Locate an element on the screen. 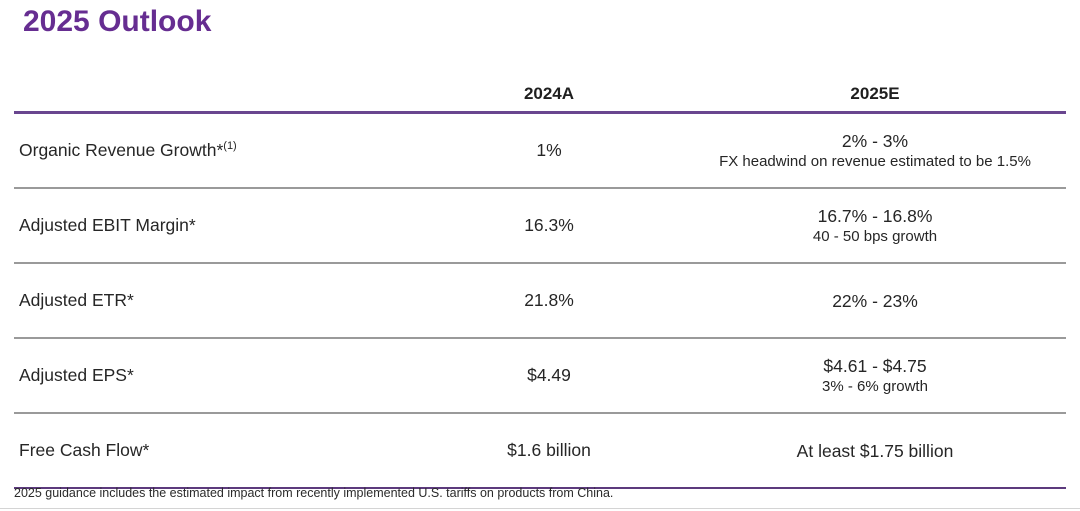 Image resolution: width=1080 pixels, height=511 pixels. row-label: Organic Revenue Growth*(1) is located at coordinates (214, 150).